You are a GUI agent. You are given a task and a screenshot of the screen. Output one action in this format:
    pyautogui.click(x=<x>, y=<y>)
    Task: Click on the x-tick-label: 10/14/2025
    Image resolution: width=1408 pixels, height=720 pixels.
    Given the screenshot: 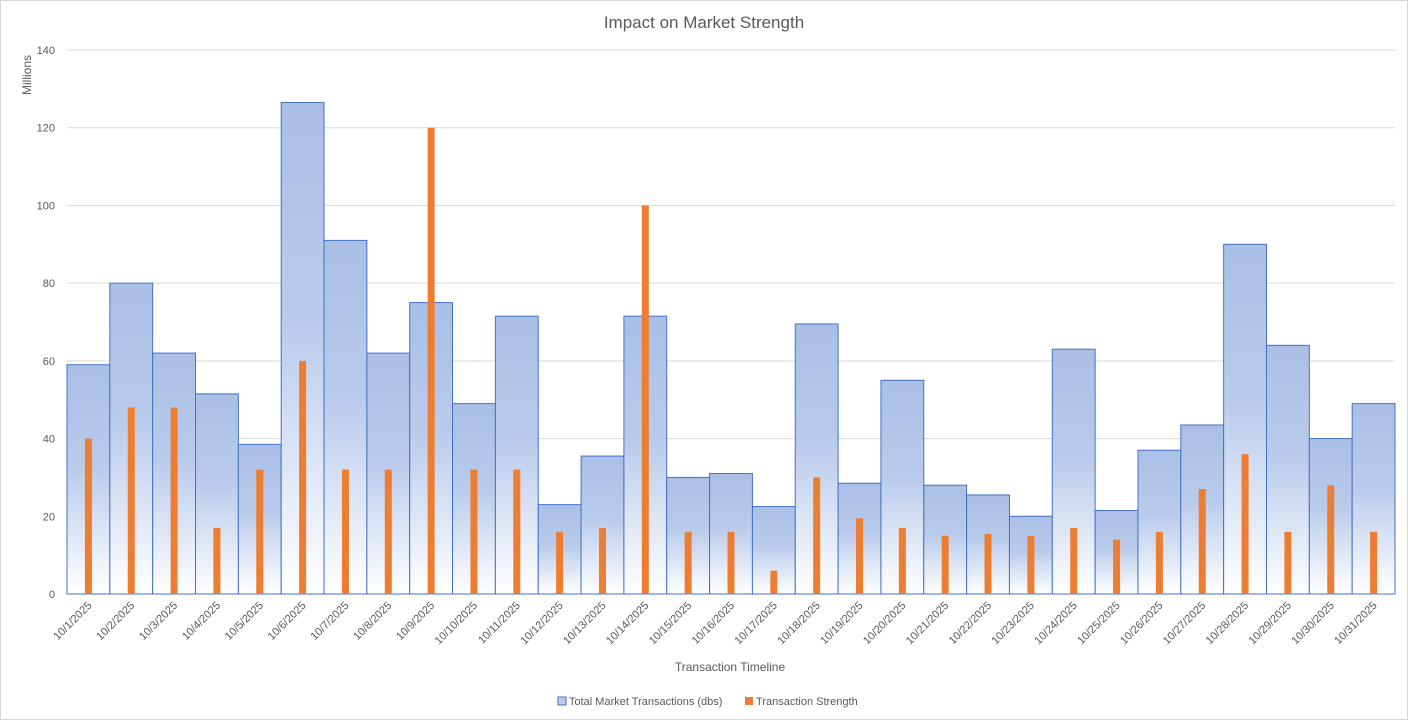 What is the action you would take?
    pyautogui.click(x=627, y=623)
    